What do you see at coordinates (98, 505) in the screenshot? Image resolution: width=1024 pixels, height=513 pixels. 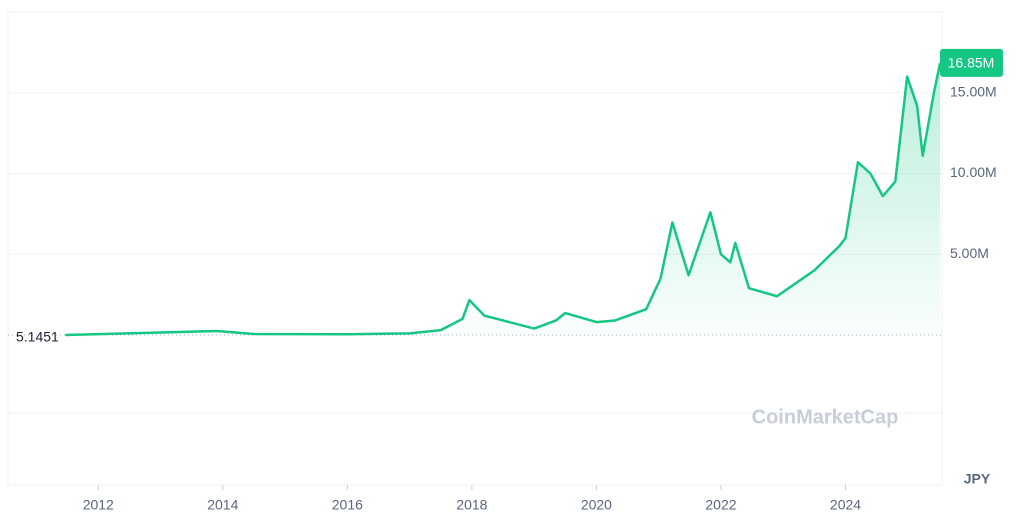 I see `x-tick-label: 2012` at bounding box center [98, 505].